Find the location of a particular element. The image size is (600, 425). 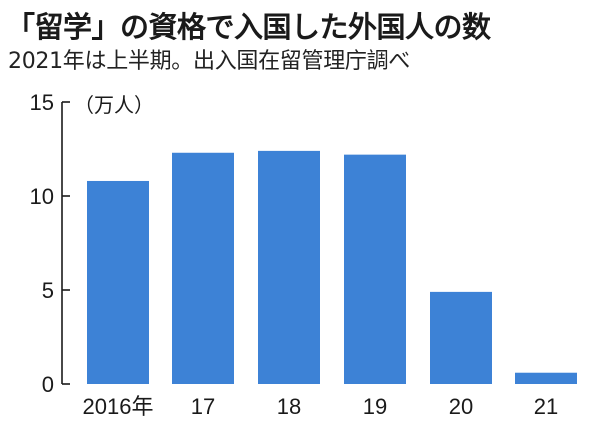

y-unit-label: （万人） is located at coordinates (114, 105).